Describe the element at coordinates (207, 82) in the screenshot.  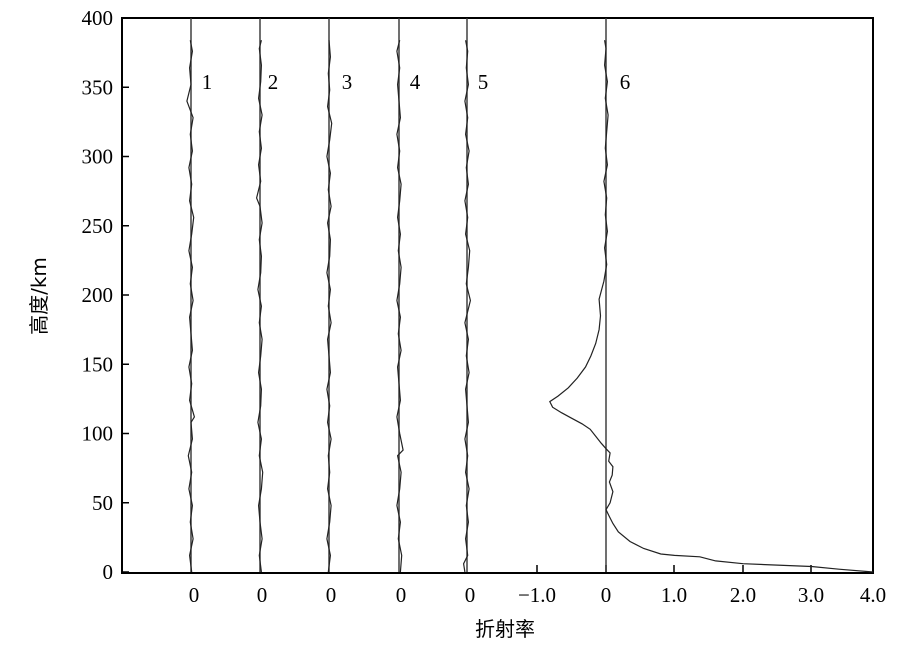
I see `series-label-1: 1` at that location.